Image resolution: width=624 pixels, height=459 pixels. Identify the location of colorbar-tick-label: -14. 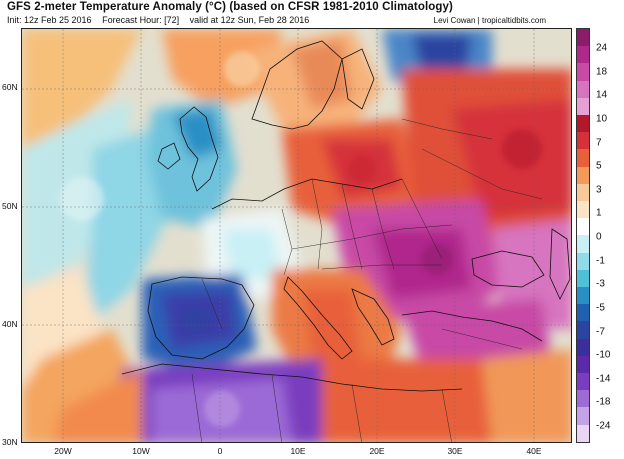
(603, 379).